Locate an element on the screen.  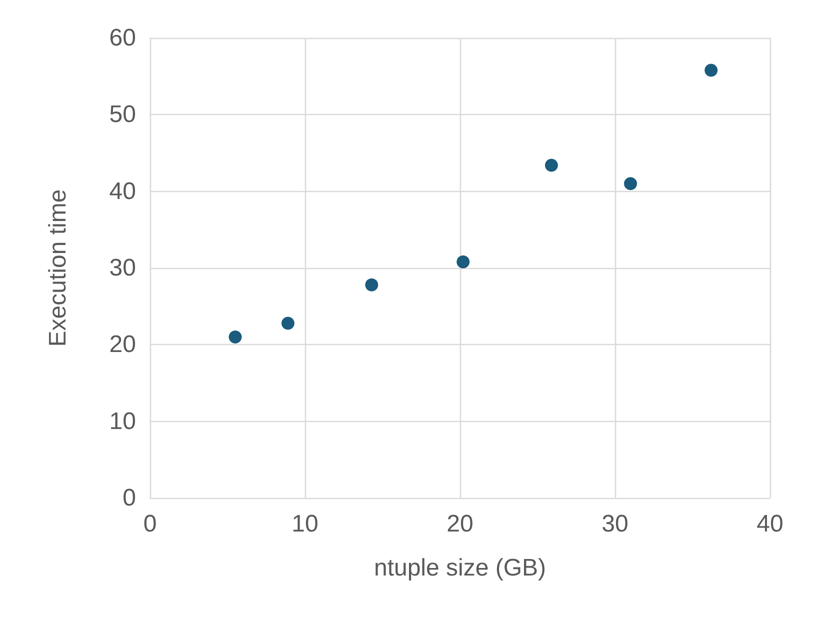
y-tick-label: 30 is located at coordinates (122, 268).